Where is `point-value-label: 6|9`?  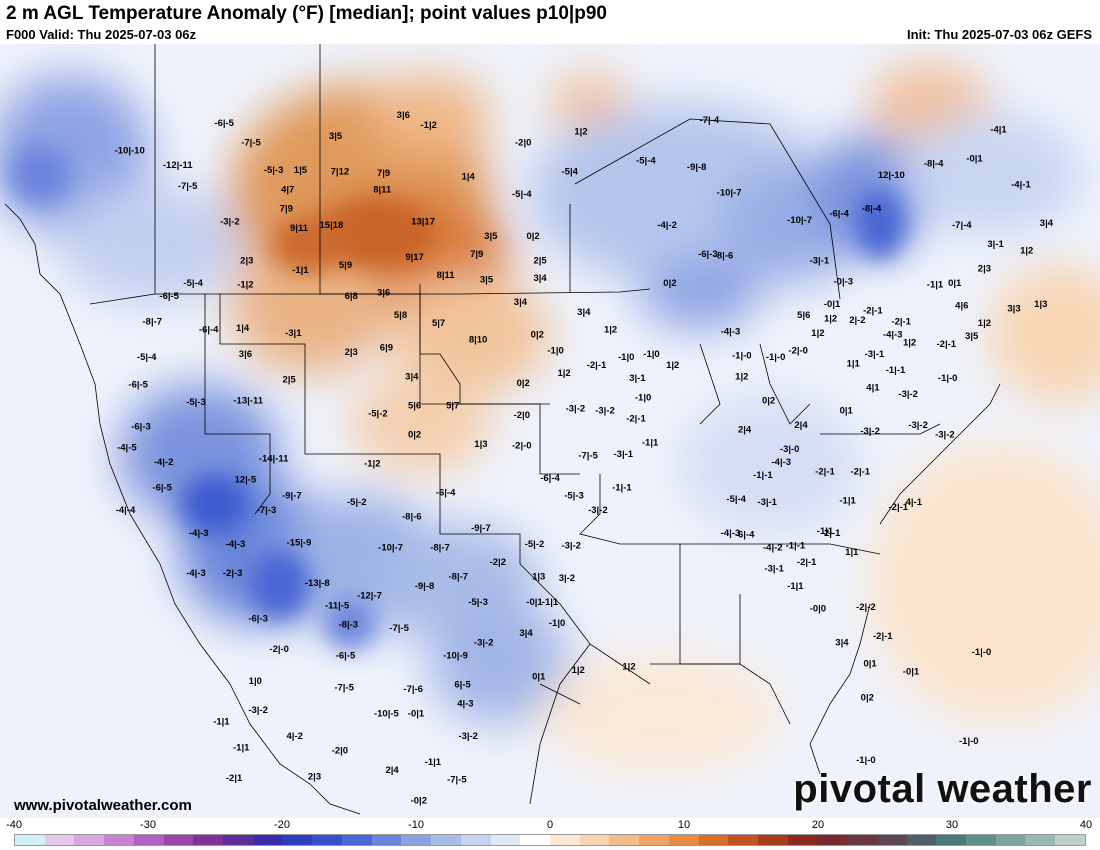
point-value-label: 6|9 is located at coordinates (386, 347).